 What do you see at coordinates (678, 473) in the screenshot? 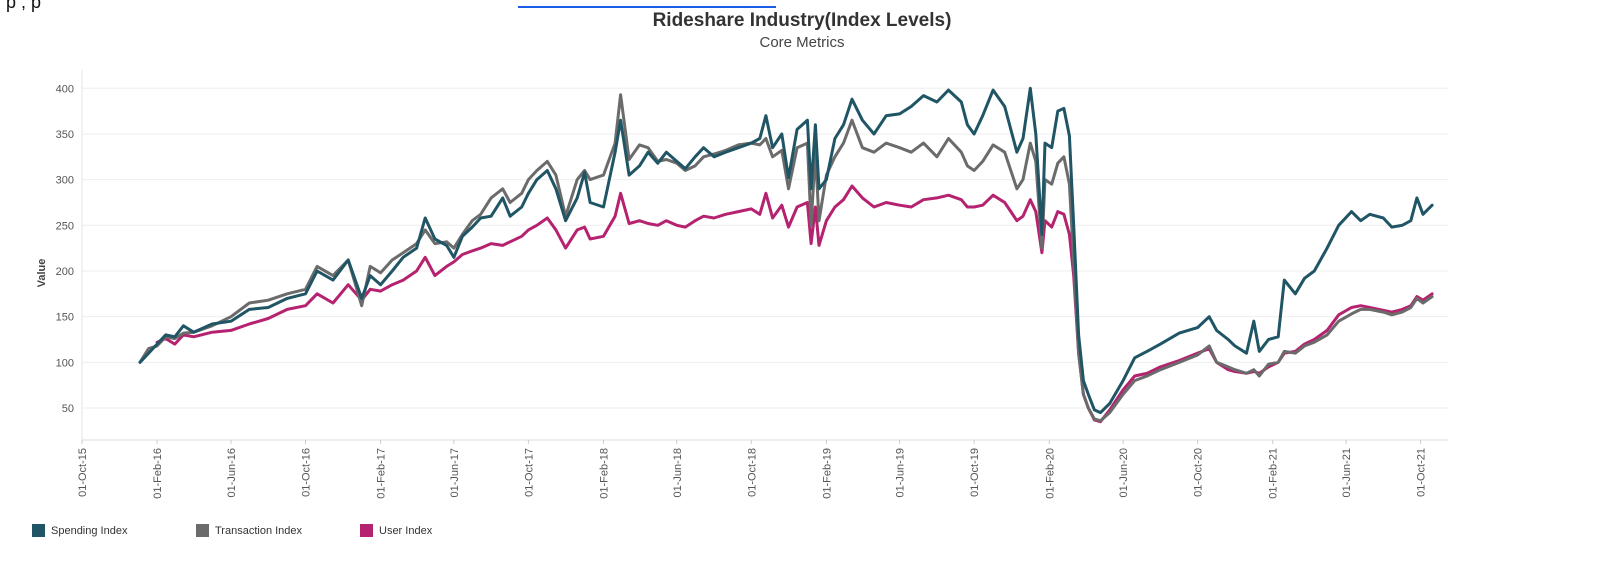
I see `x-tick-label: 01-Jun-18` at bounding box center [678, 473].